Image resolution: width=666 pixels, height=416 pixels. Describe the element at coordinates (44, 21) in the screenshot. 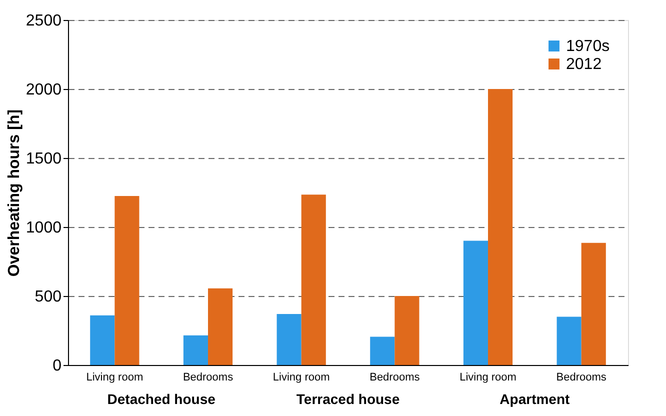

I see `y-tick-label: 2500` at that location.